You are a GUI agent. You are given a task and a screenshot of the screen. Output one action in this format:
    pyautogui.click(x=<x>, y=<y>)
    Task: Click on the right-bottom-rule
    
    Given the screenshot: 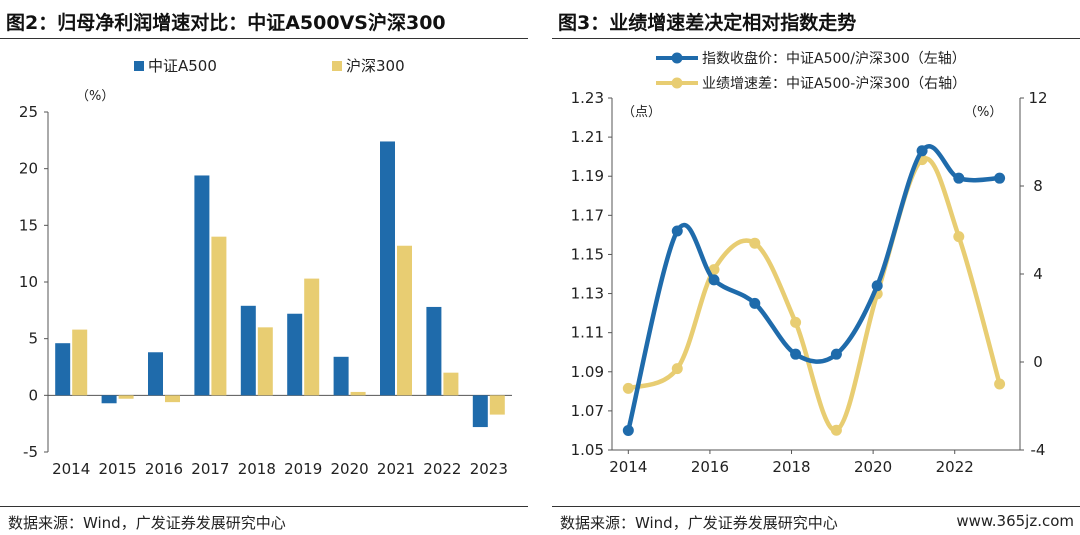 What is the action you would take?
    pyautogui.click(x=816, y=506)
    